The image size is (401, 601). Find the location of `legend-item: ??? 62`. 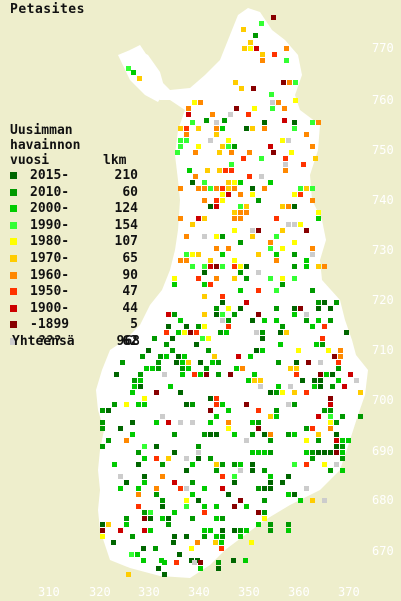

legend-item: ??? 62 is located at coordinates (74, 342).